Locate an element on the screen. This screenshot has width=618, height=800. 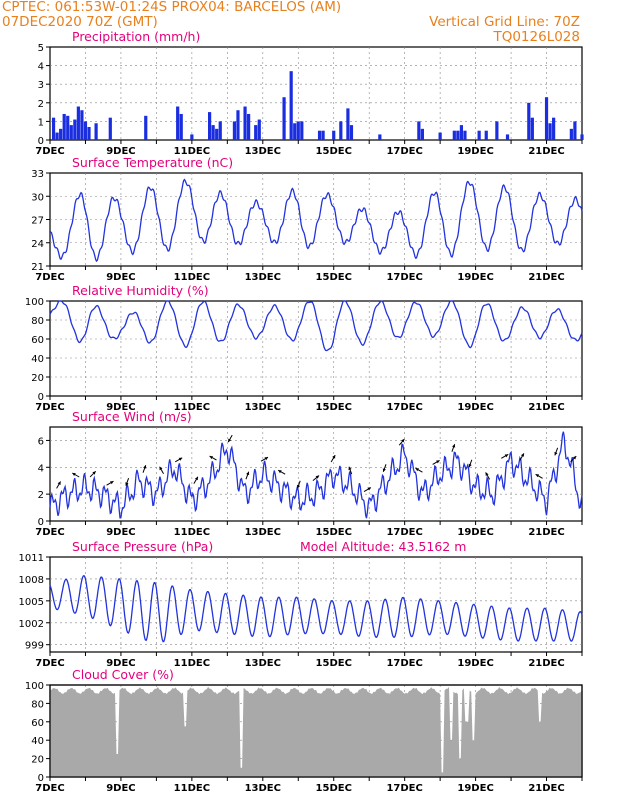
panel-2-ytick-label: 40 is located at coordinates (37, 359).